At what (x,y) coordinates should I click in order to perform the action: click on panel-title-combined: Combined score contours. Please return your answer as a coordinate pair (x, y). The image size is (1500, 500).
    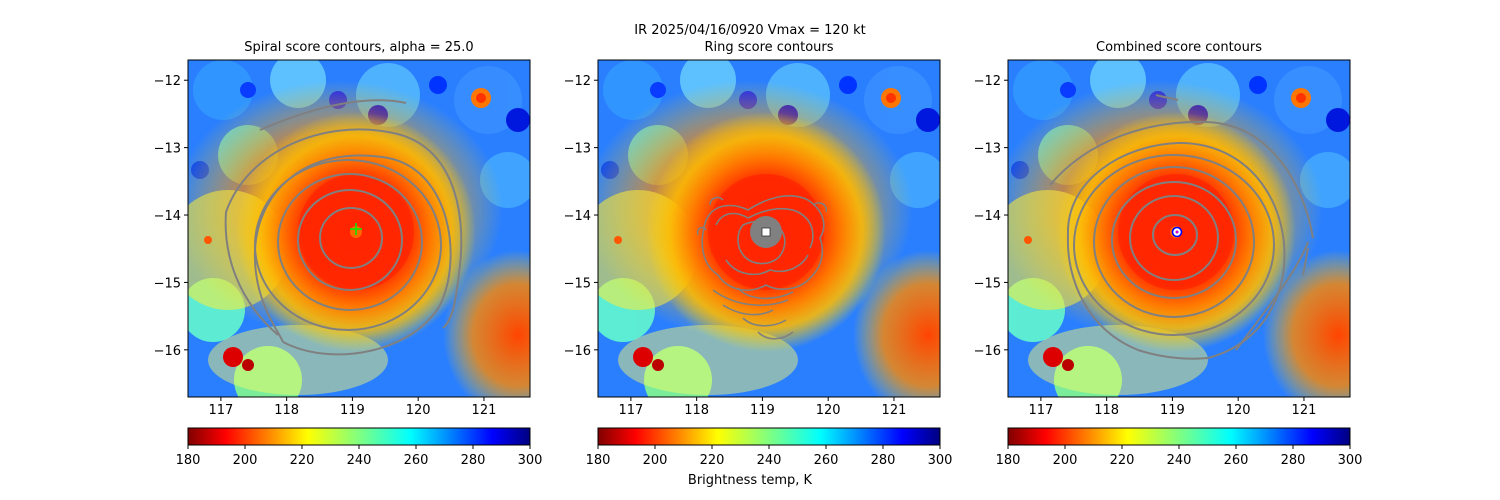
    Looking at the image, I should click on (1179, 47).